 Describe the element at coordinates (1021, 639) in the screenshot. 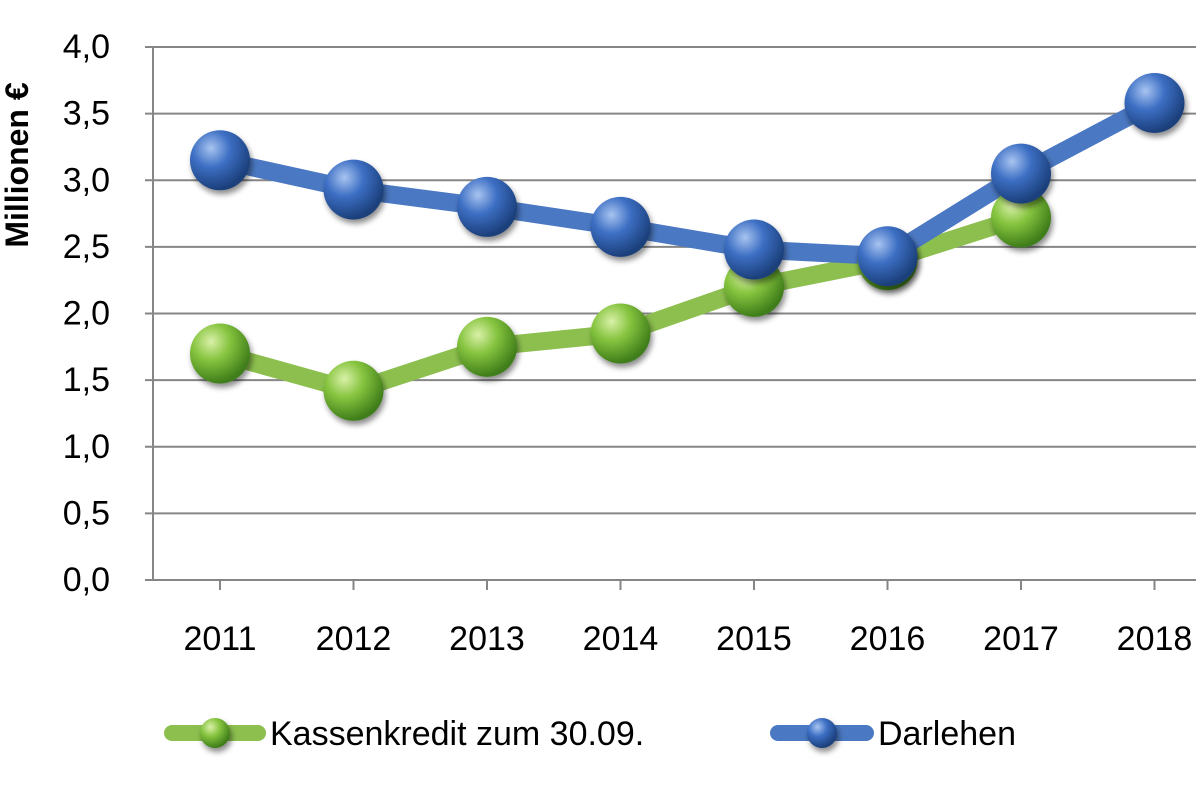

I see `x-tick-label: 2017` at that location.